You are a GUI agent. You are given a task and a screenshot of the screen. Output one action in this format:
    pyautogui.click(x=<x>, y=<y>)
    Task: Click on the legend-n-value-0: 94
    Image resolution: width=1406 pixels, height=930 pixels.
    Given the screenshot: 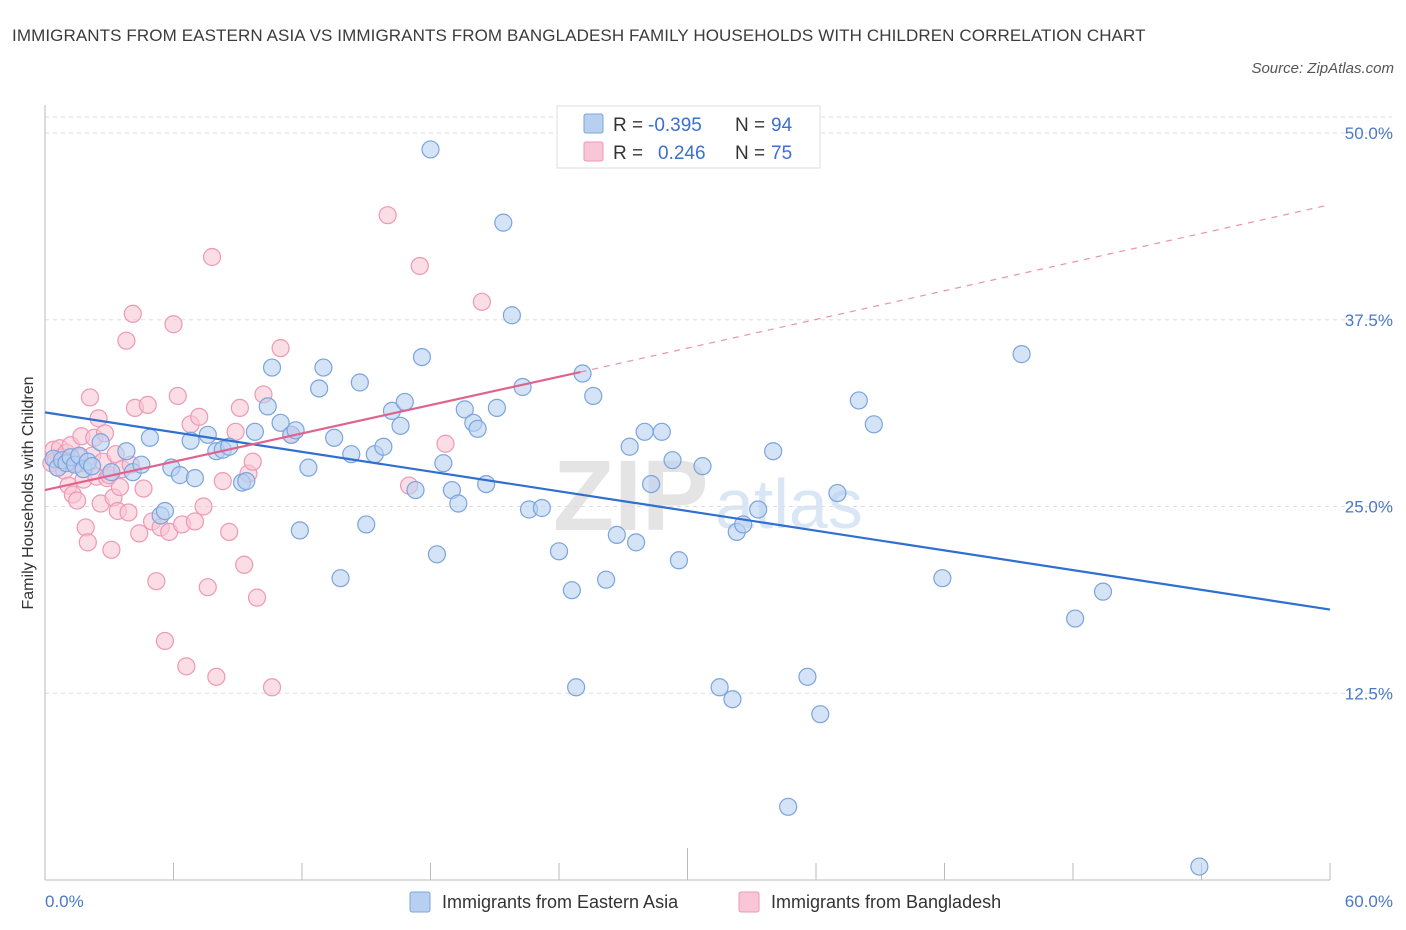 What is the action you would take?
    pyautogui.click(x=782, y=125)
    